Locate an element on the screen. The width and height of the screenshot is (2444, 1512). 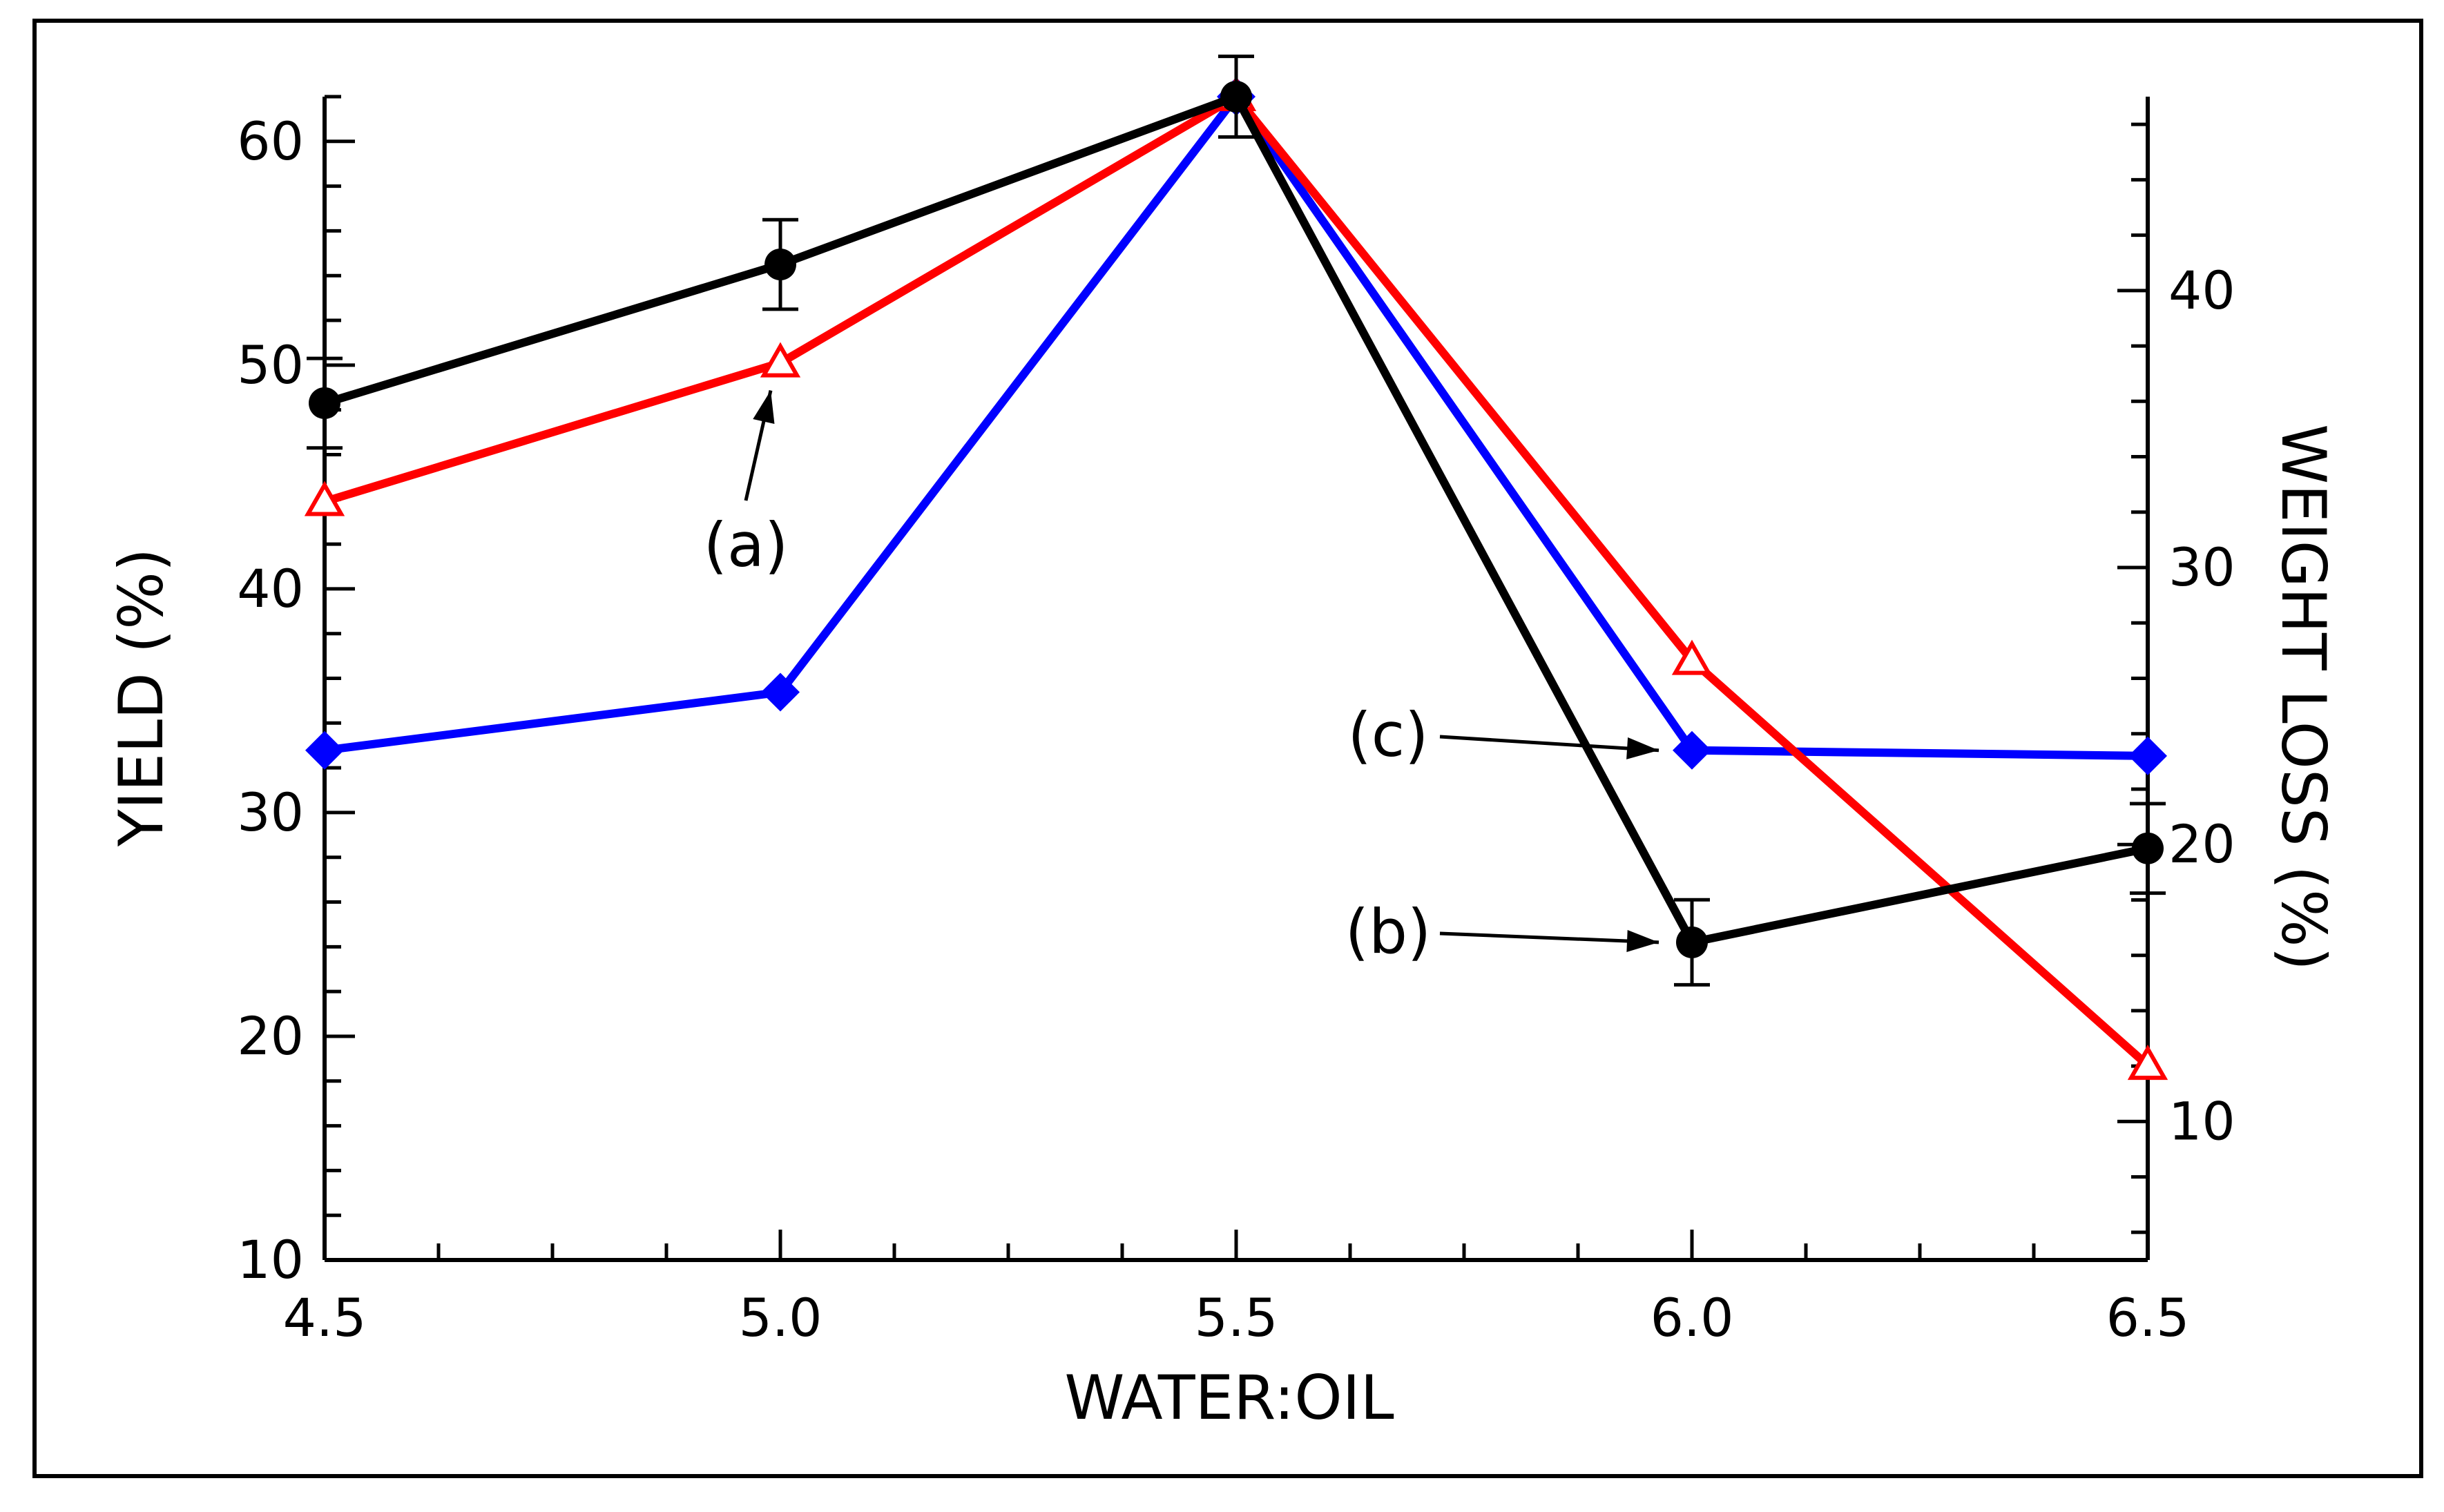
x-tick-label: 6.0 is located at coordinates (1693, 1317).